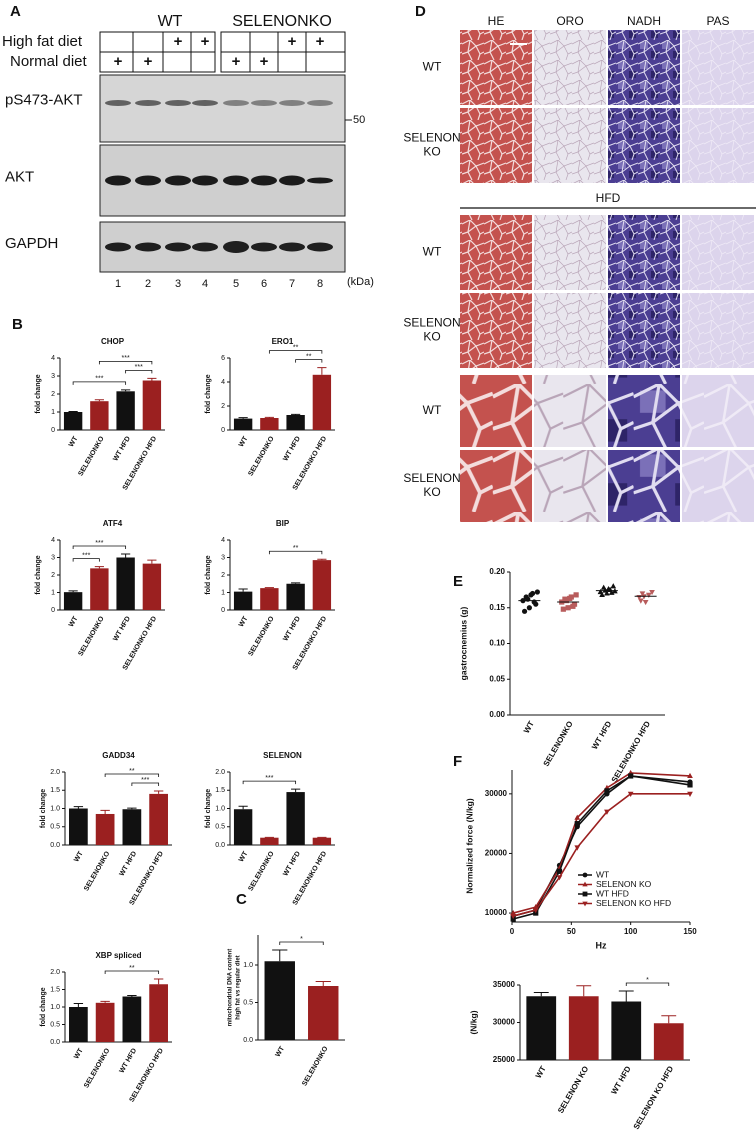  I want to click on y-axis-label: gastrocnemius (g), so click(463, 643).